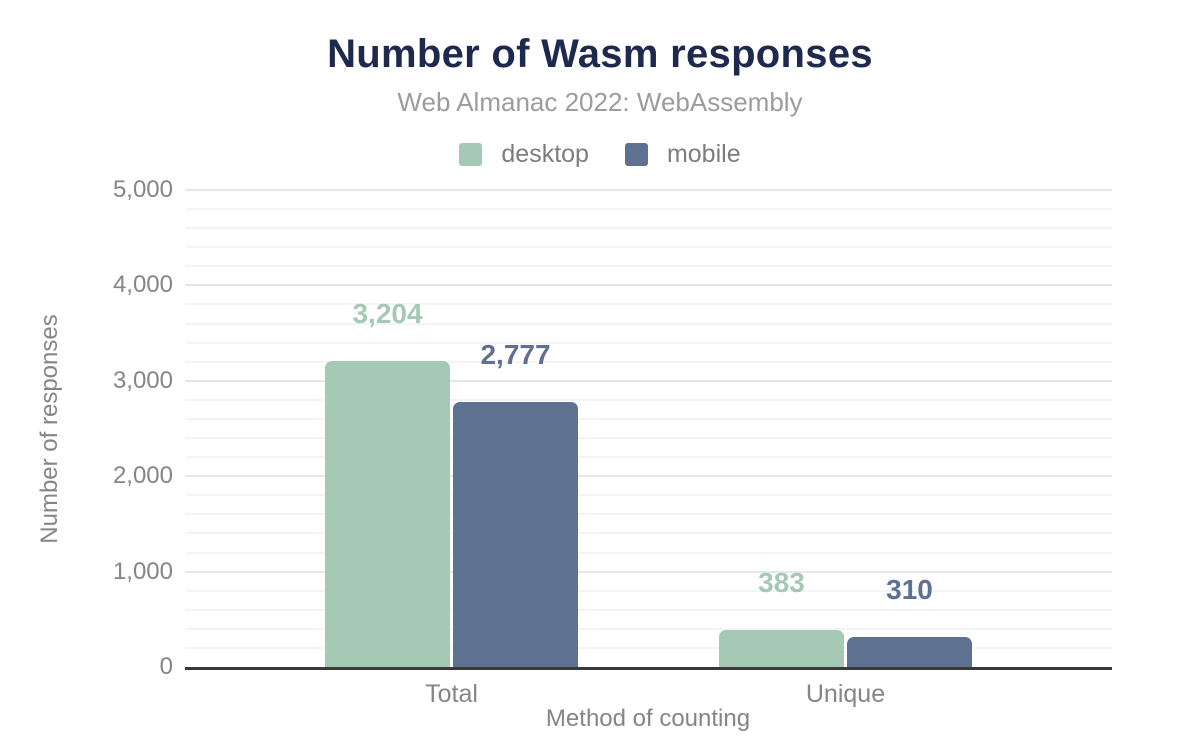  What do you see at coordinates (648, 718) in the screenshot?
I see `x-axis-title: Method of counting` at bounding box center [648, 718].